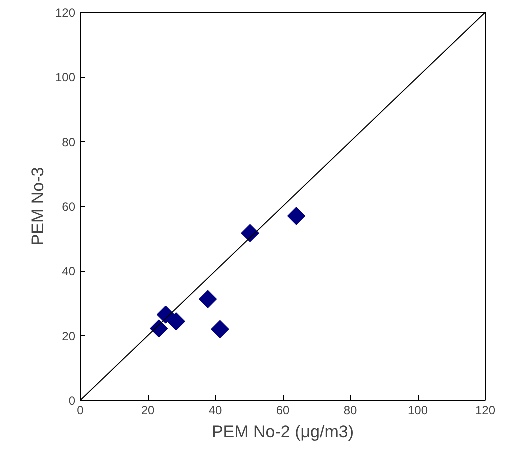 This screenshot has height=476, width=507. Describe the element at coordinates (215, 411) in the screenshot. I see `x-tick-label: 40` at that location.